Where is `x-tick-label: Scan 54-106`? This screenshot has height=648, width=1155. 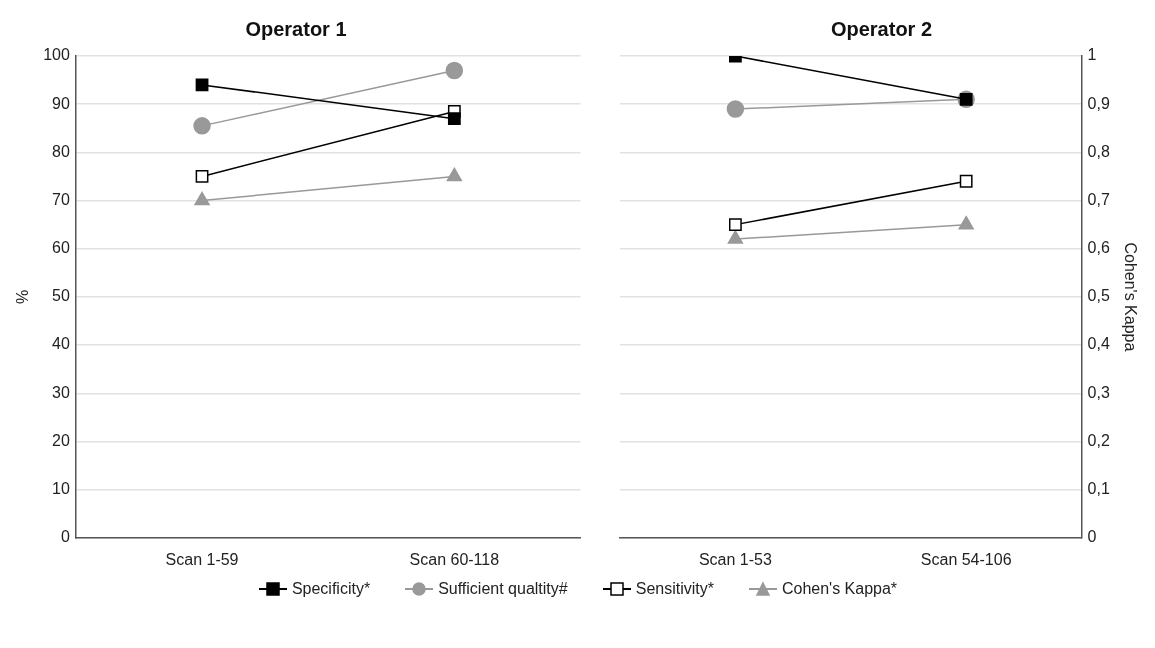
x-tick-label: Scan 54-106 is located at coordinates (966, 559).